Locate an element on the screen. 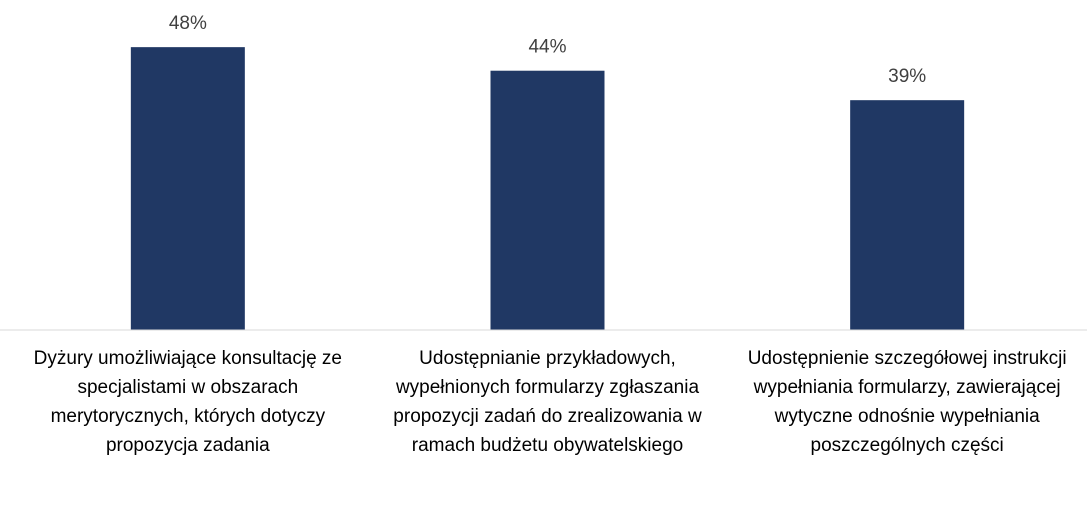 The height and width of the screenshot is (508, 1087). value-label: 44% is located at coordinates (547, 47).